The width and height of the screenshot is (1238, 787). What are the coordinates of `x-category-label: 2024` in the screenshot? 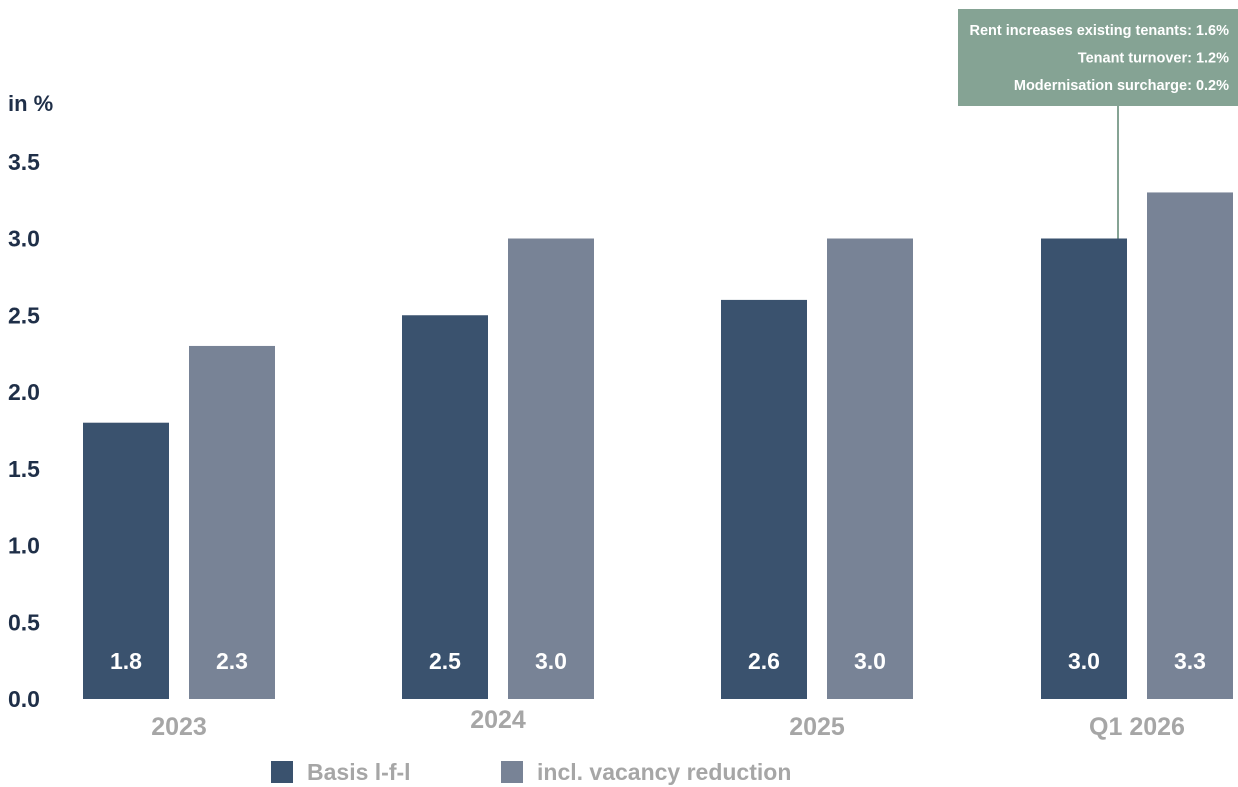 It's located at (498, 720).